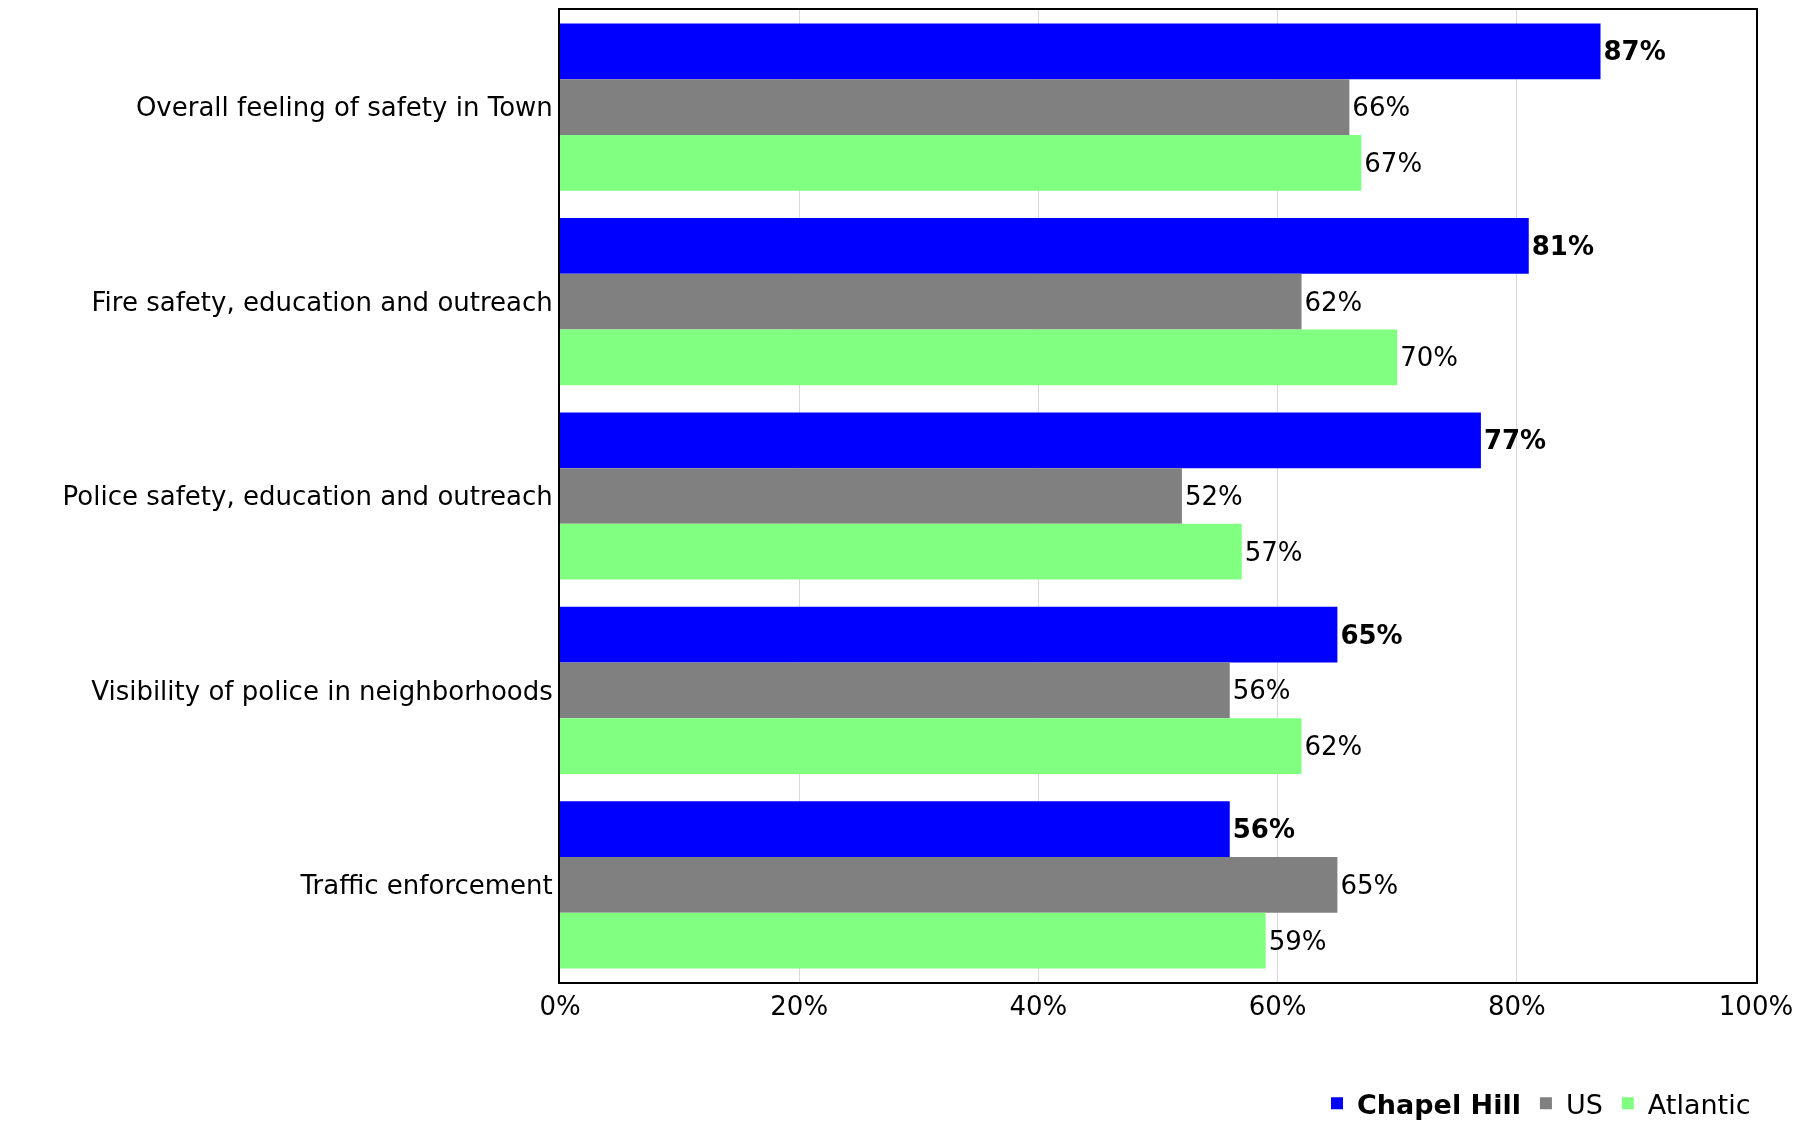 The width and height of the screenshot is (1816, 1136). Describe the element at coordinates (1699, 1104) in the screenshot. I see `legend-label: Atlantic` at that location.